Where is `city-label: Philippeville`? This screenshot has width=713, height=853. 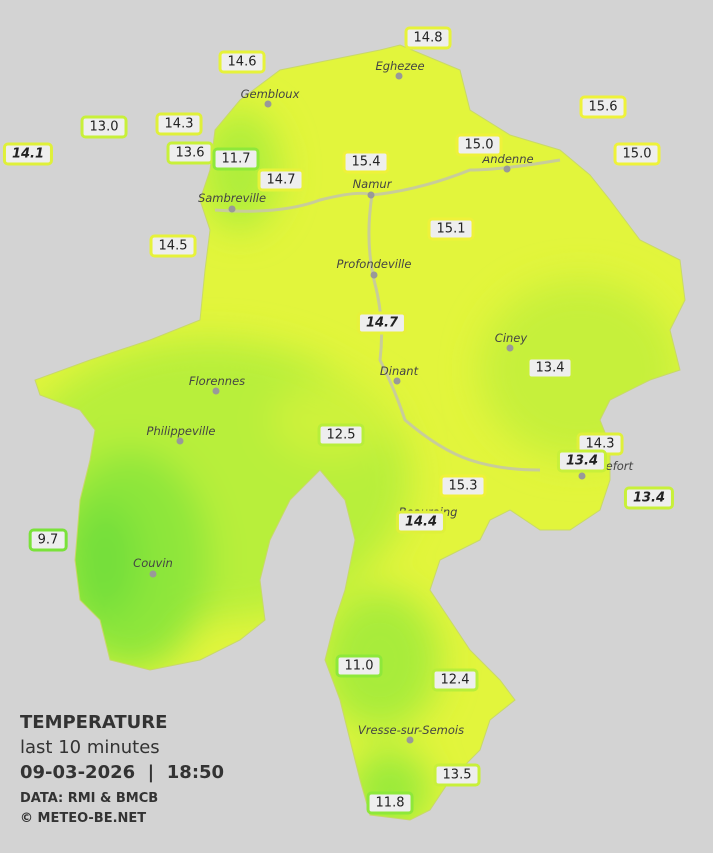
city-label: Philippeville is located at coordinates (181, 431).